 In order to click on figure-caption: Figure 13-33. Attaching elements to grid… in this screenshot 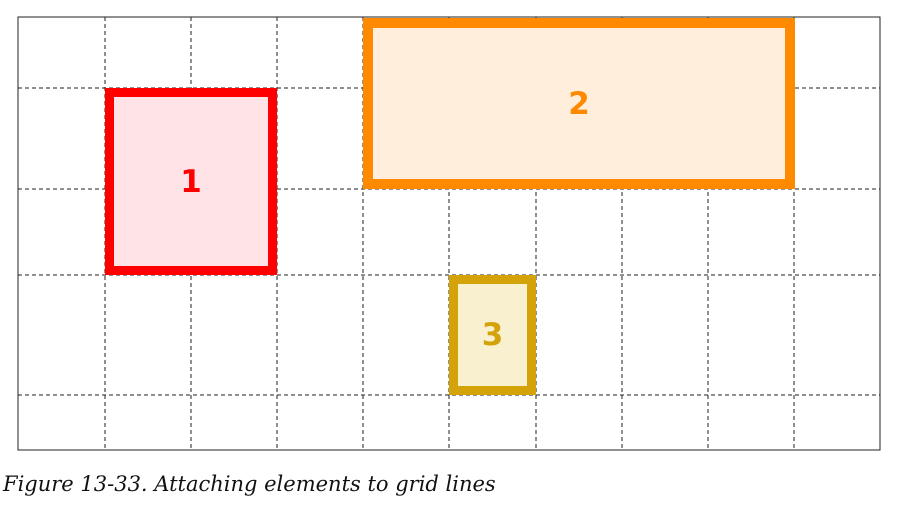, I will do `click(249, 484)`.